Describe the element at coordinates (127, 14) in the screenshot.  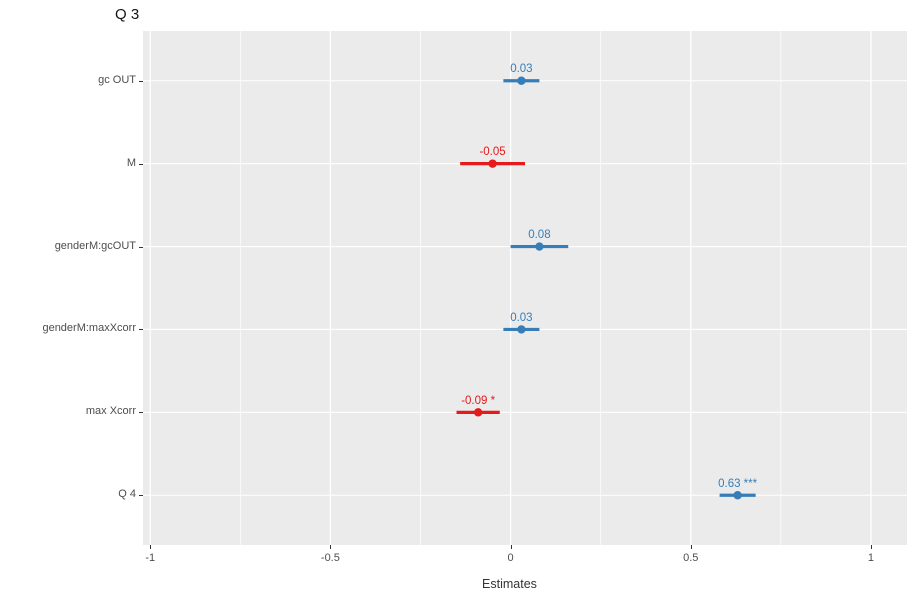
I see `plot-title: Q 3` at that location.